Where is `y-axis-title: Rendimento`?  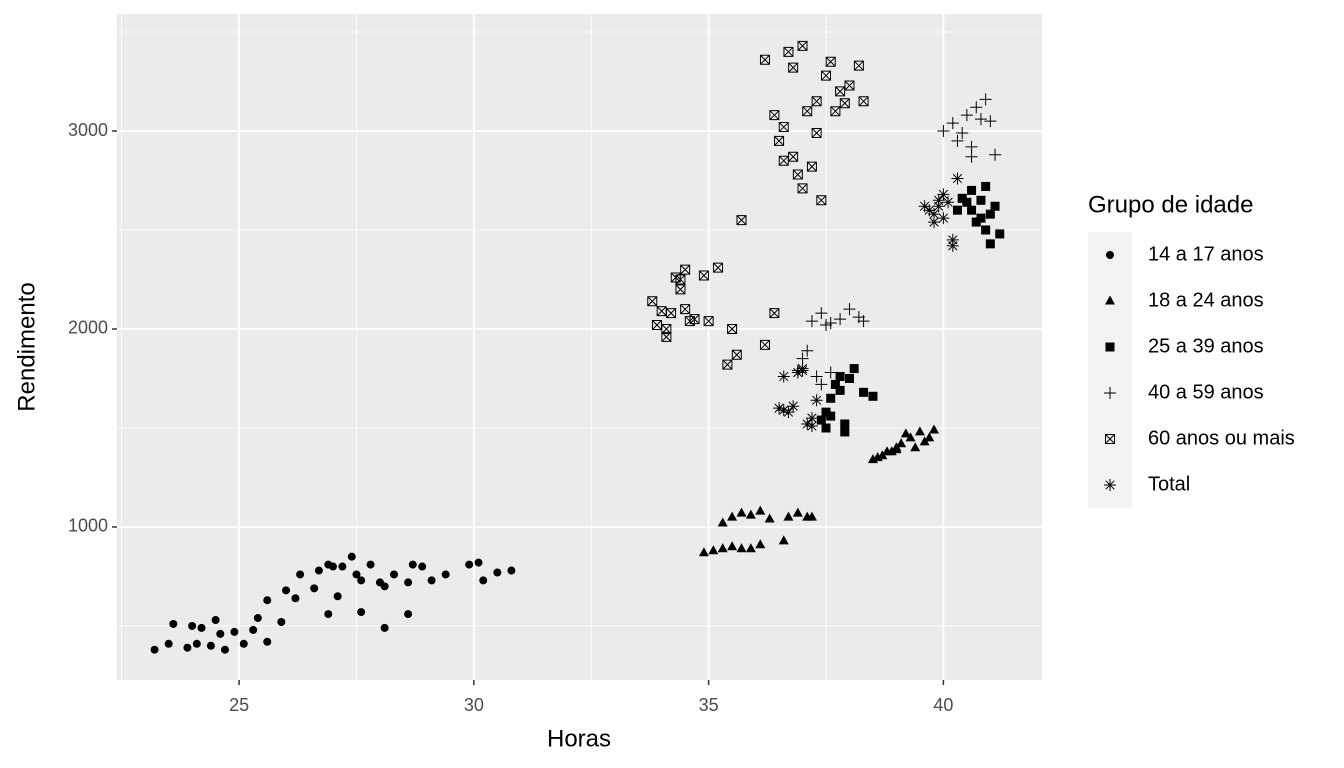
y-axis-title: Rendimento is located at coordinates (26, 346).